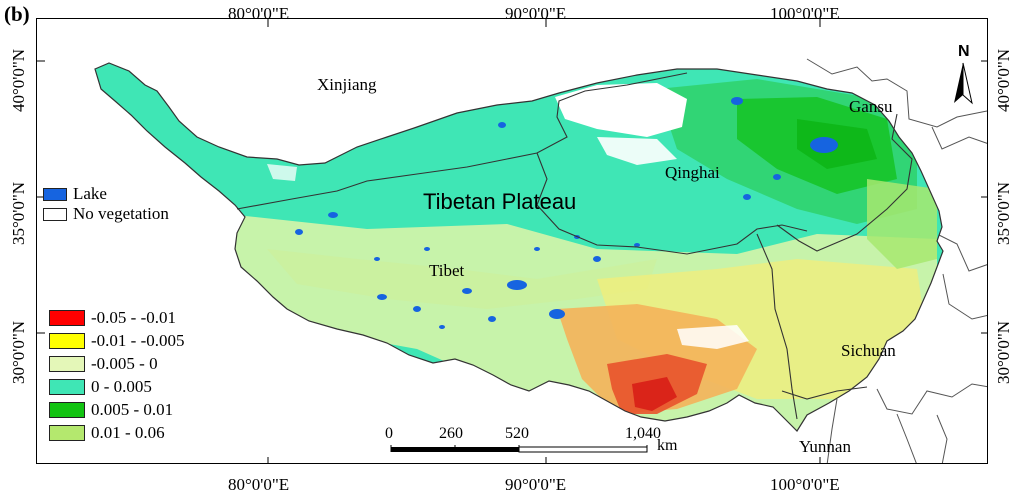 Image resolution: width=1024 pixels, height=501 pixels. I want to click on region-label-tibet: Tibet, so click(447, 270).